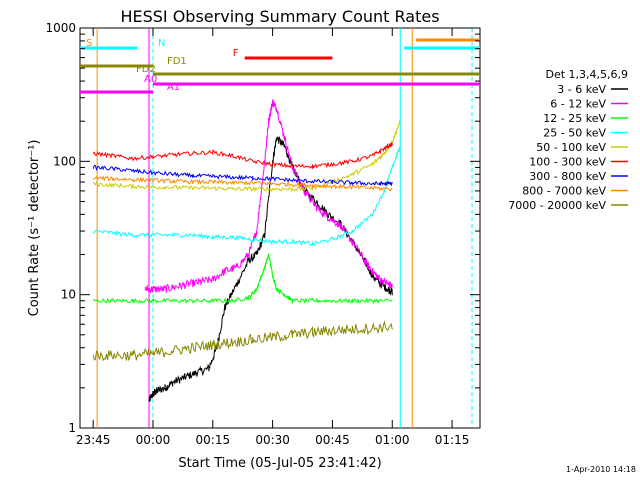 The height and width of the screenshot is (484, 640). What do you see at coordinates (452, 440) in the screenshot?
I see `x-tick-label: 01:15` at bounding box center [452, 440].